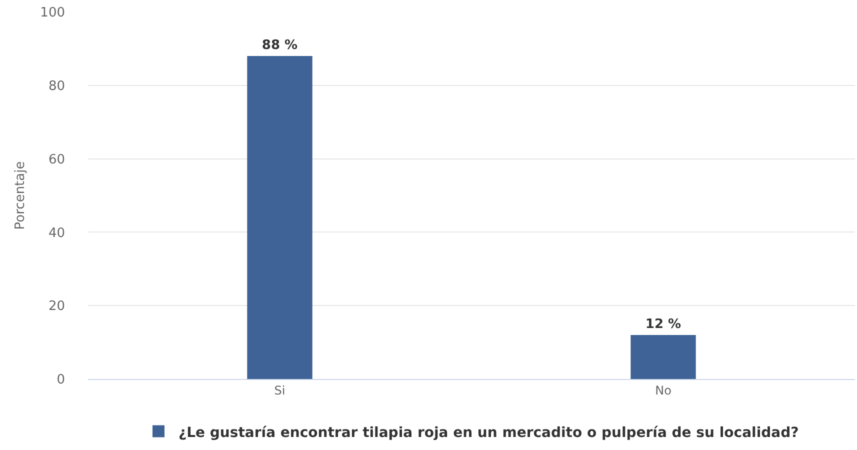 The image size is (857, 450). I want to click on y-axis-title: Porcentaje, so click(20, 195).